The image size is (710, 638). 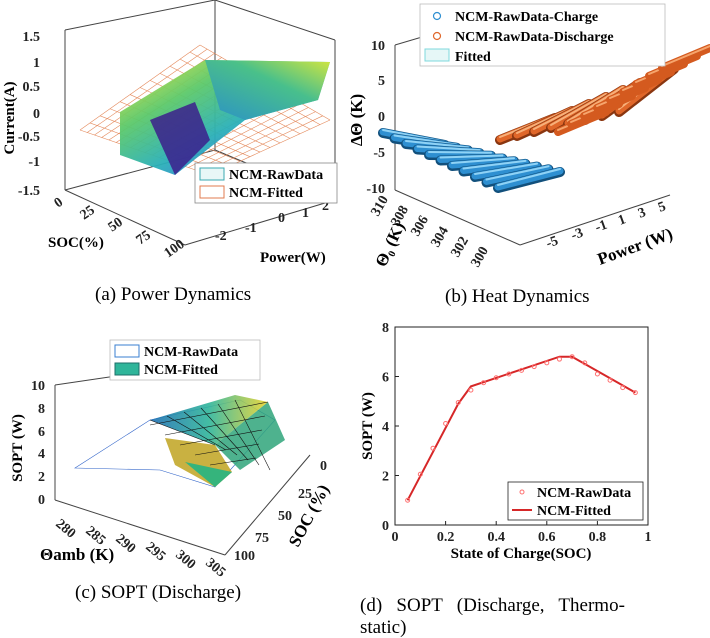 What do you see at coordinates (552, 243) in the screenshot?
I see `panel-b-ytick-0: -5` at bounding box center [552, 243].